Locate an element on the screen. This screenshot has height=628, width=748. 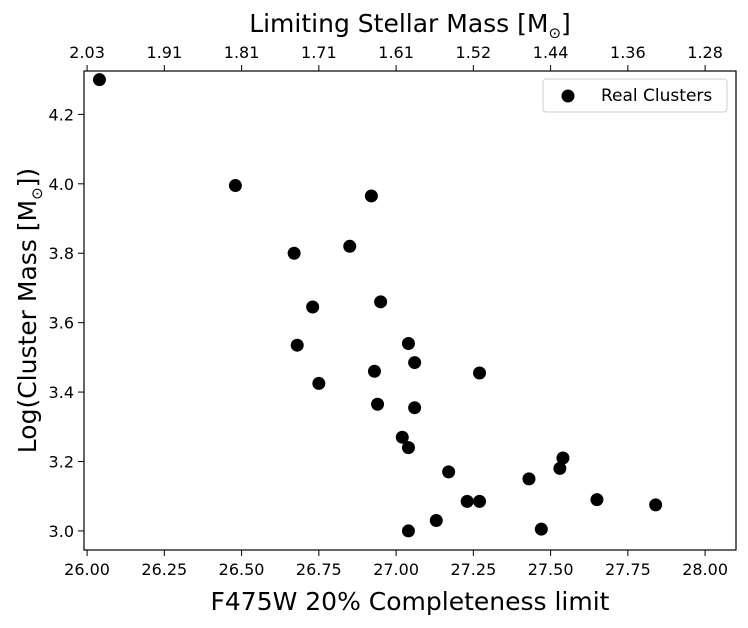
x-tick-label: 26.75 is located at coordinates (319, 569).